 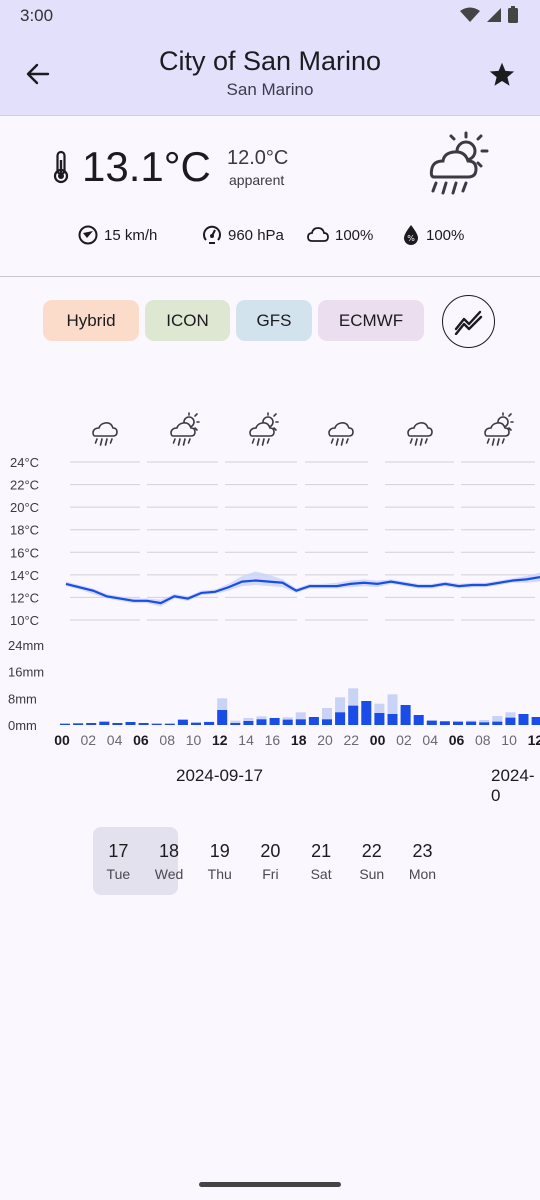 I want to click on precip-tick-label: 8mm, so click(x=22, y=698).